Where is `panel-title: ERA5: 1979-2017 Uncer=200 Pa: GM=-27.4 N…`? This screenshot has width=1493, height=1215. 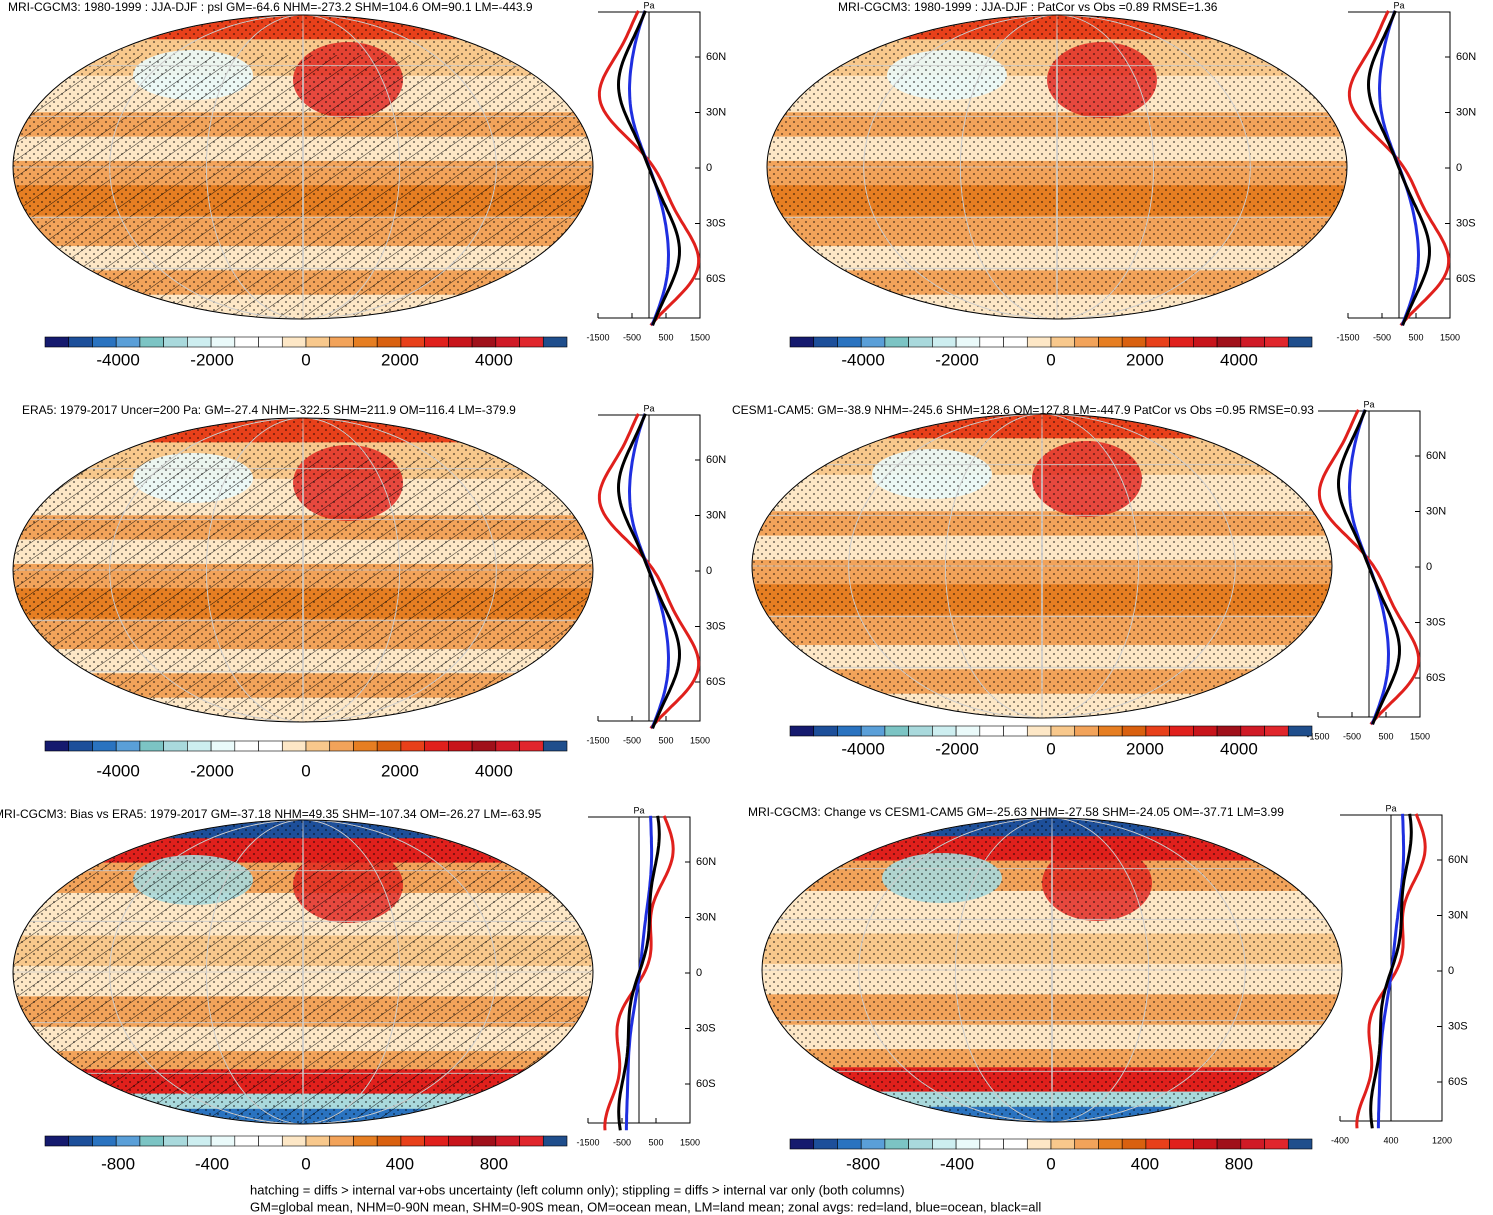
panel-title: ERA5: 1979-2017 Uncer=200 Pa: GM=-27.4 N… is located at coordinates (269, 410).